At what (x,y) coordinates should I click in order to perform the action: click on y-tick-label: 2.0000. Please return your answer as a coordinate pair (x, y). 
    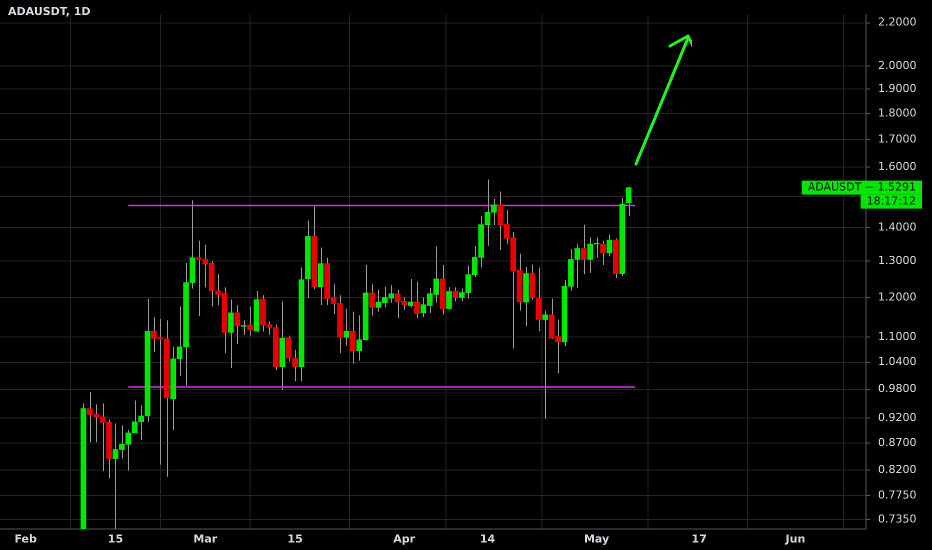
    Looking at the image, I should click on (897, 65).